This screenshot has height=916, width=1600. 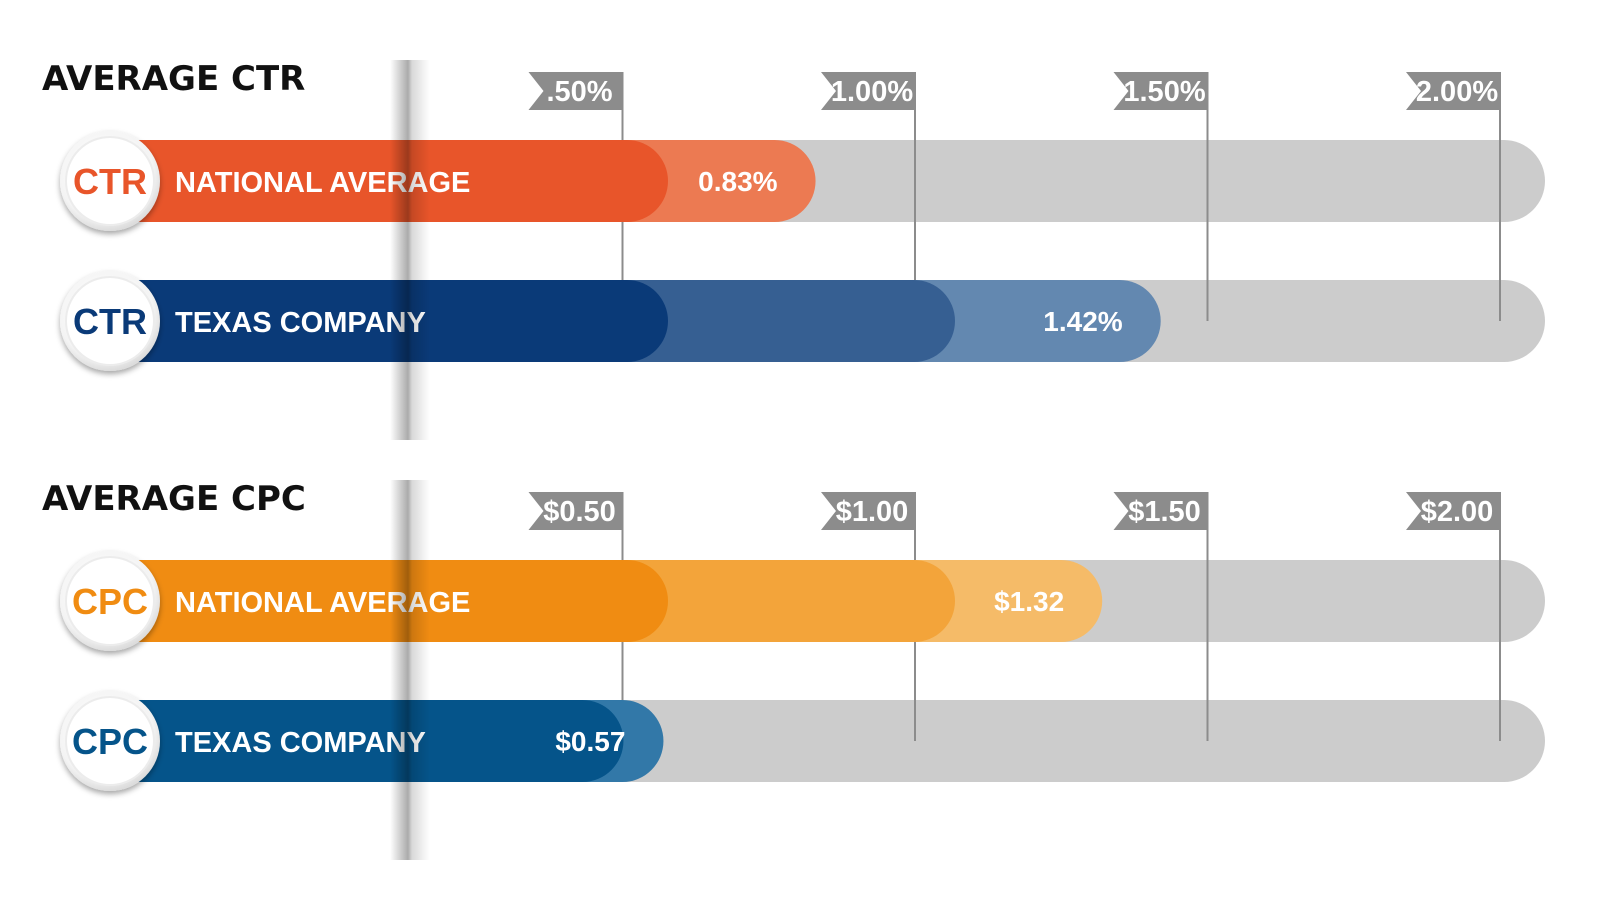 I want to click on tick-flag: .50%, so click(x=575, y=91).